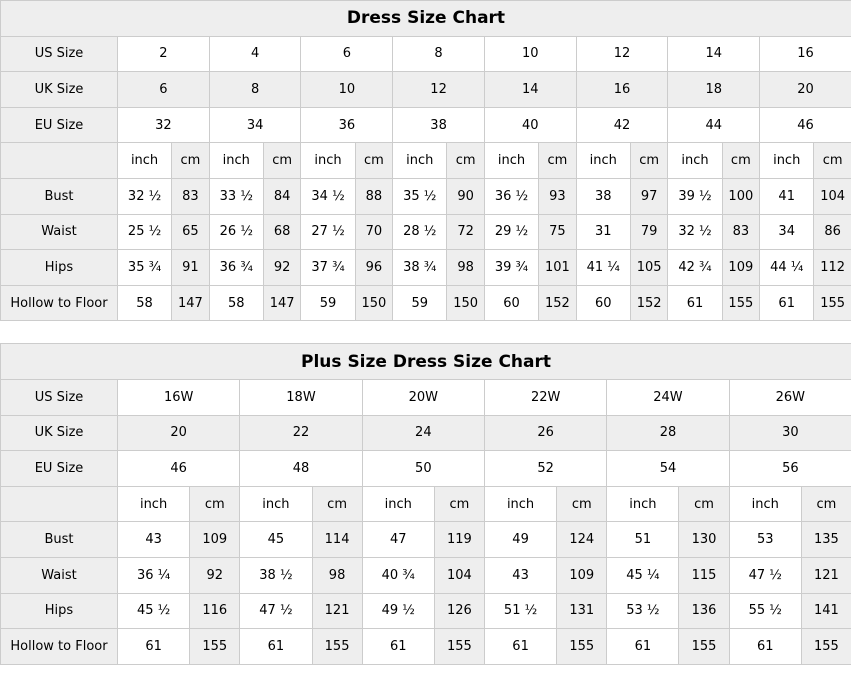 This screenshot has width=851, height=682. What do you see at coordinates (420, 267) in the screenshot?
I see `measure-cell-inch: 38 ¾` at bounding box center [420, 267].